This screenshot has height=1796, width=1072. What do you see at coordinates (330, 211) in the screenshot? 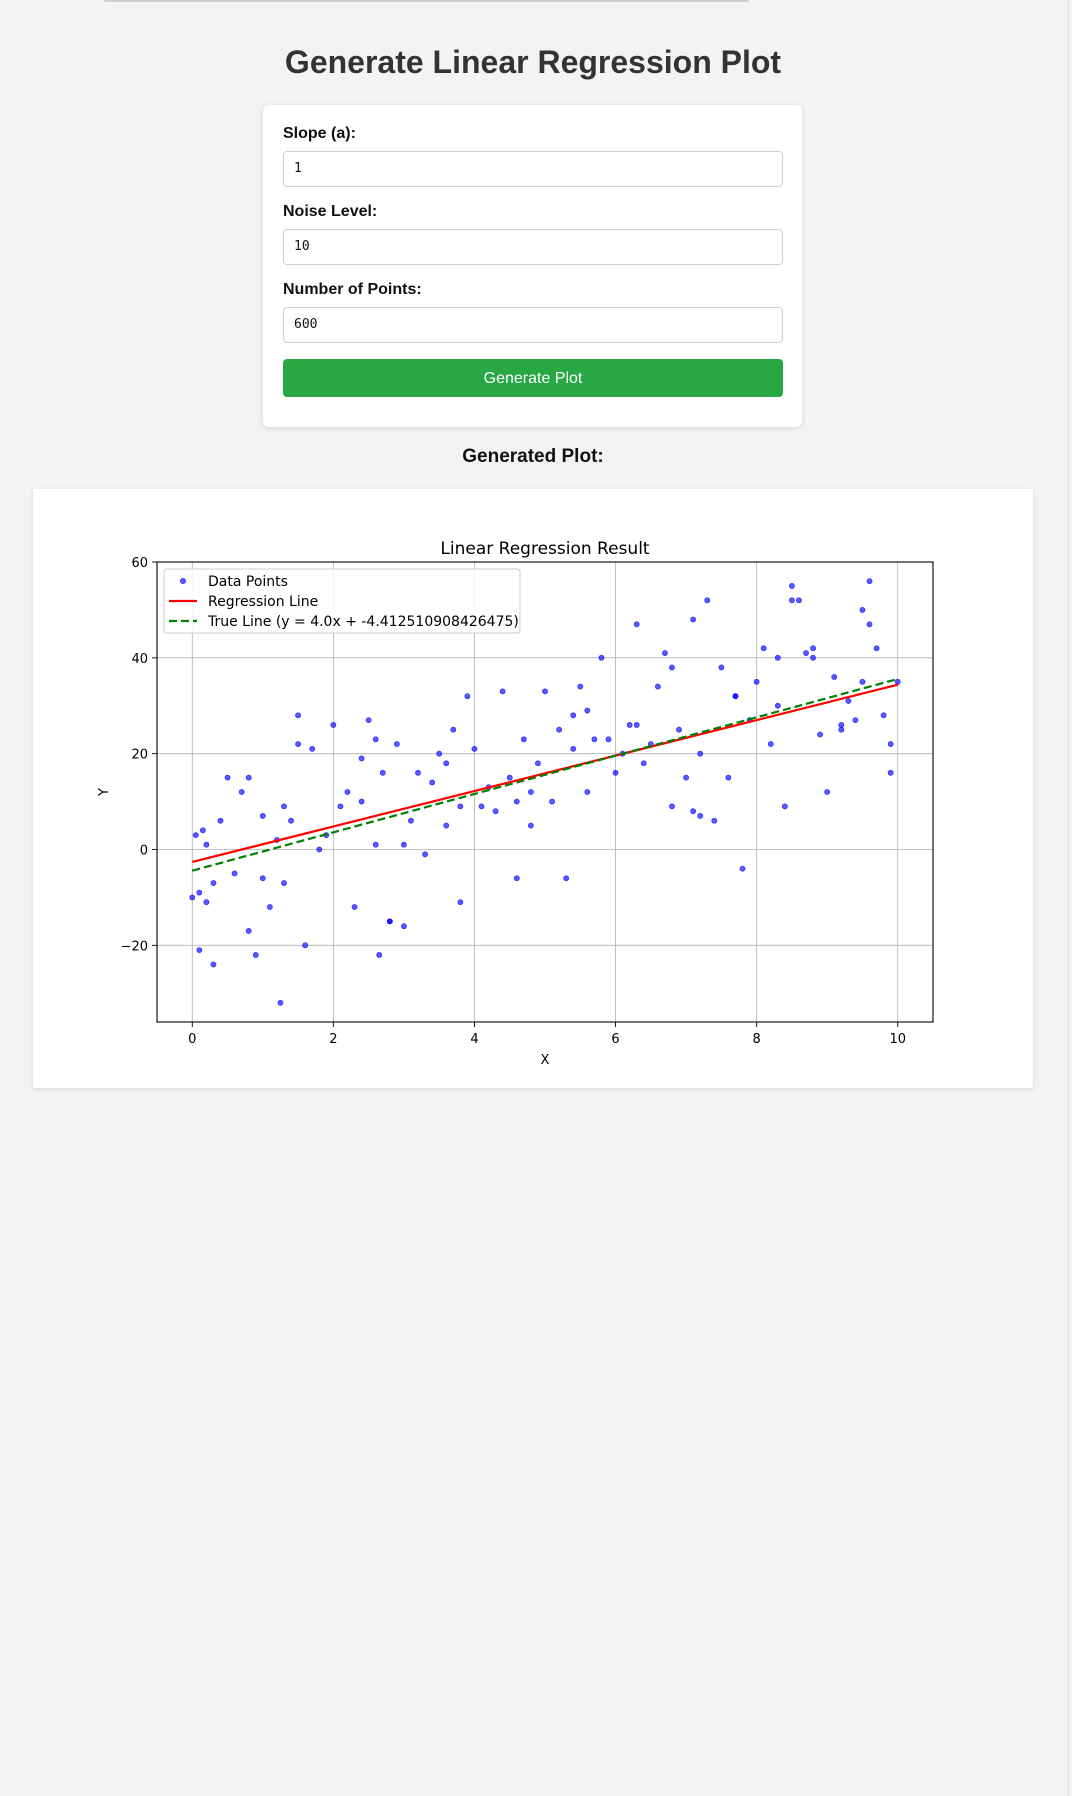
I see `noise-level-label: Noise Level:` at bounding box center [330, 211].